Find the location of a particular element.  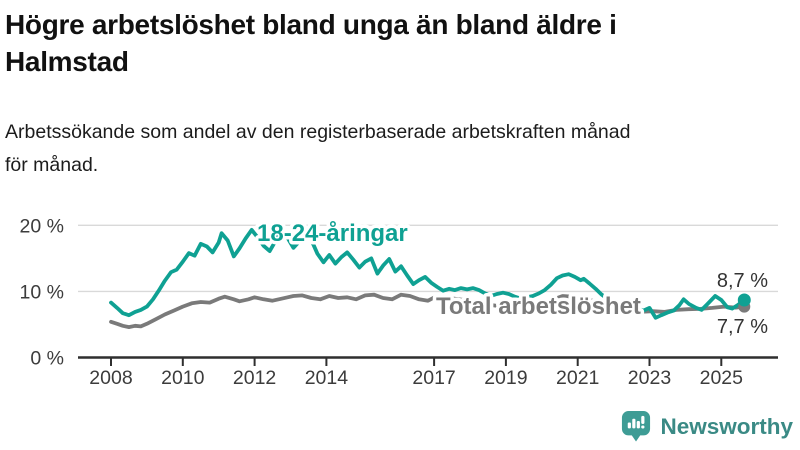

exclamation-stem is located at coordinates (643, 419).